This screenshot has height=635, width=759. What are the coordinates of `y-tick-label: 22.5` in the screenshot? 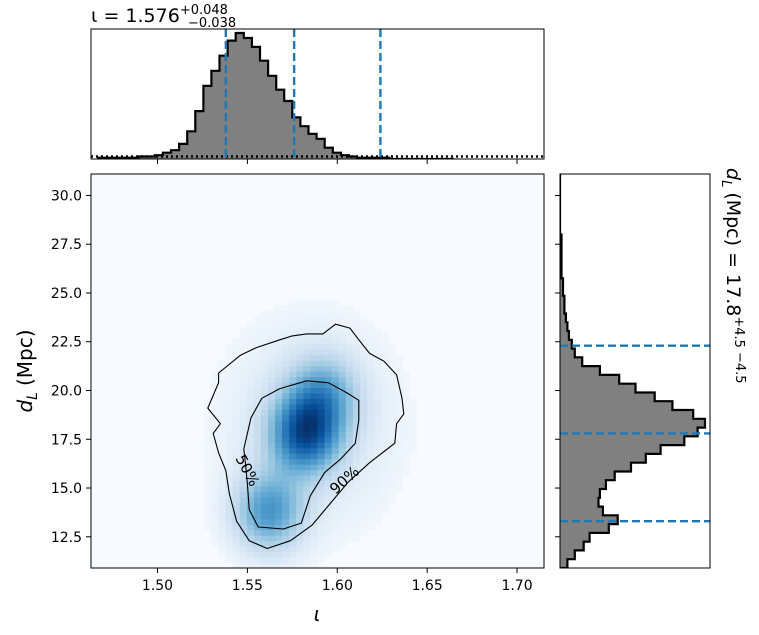 It's located at (66, 343).